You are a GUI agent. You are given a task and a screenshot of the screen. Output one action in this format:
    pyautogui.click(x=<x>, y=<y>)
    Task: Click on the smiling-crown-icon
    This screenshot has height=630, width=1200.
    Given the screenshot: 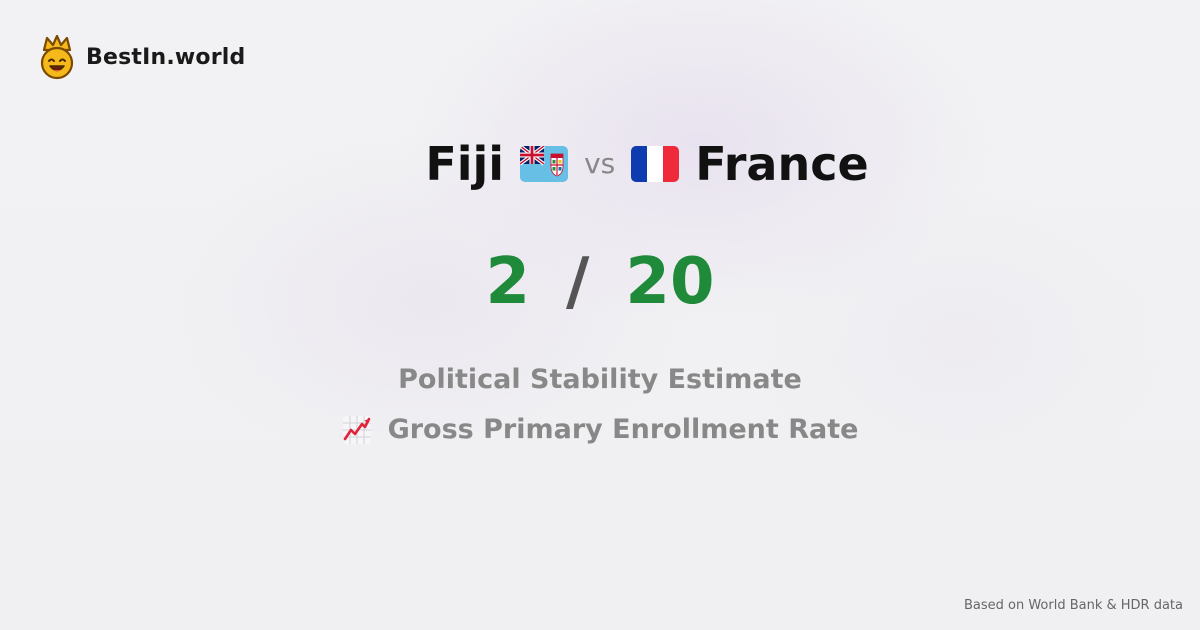 What is the action you would take?
    pyautogui.click(x=57, y=57)
    